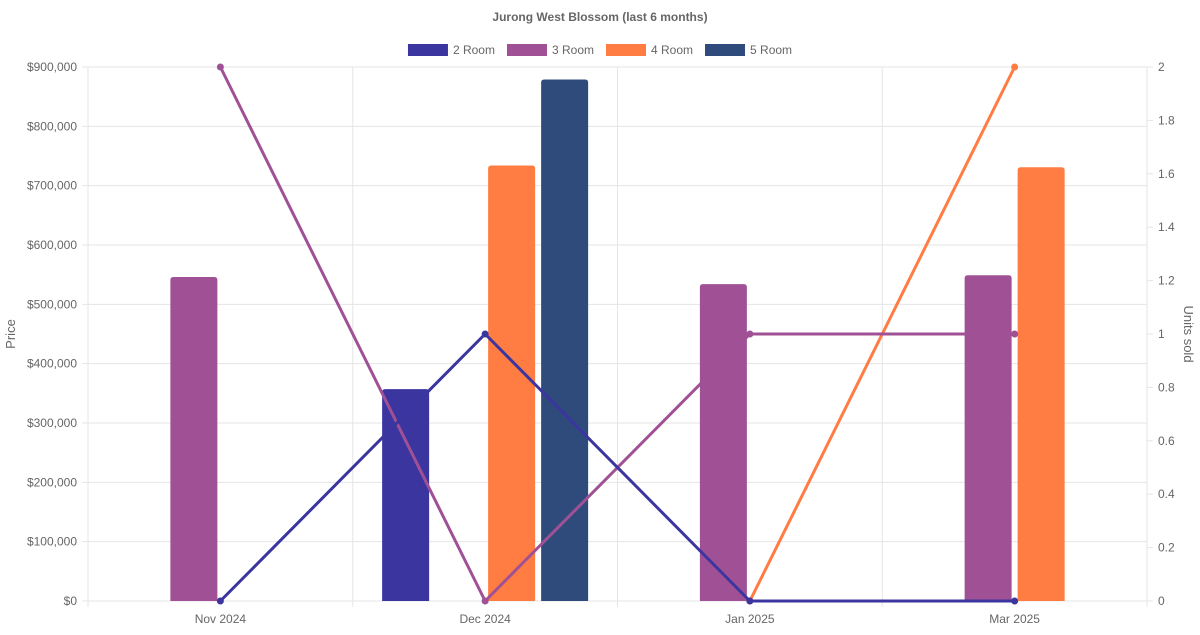 The image size is (1200, 635). I want to click on left-tick-label: $700,000, so click(52, 186).